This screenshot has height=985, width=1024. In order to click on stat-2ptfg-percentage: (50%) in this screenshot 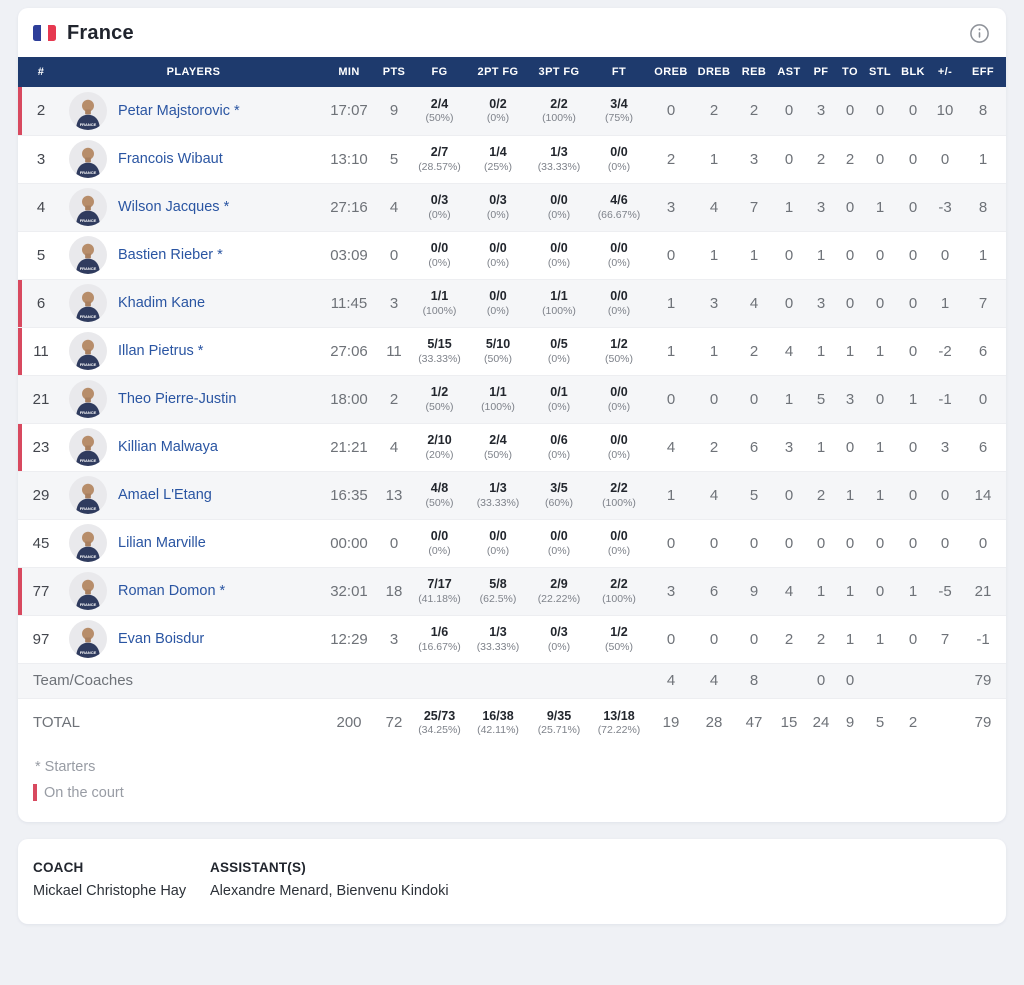, I will do `click(497, 358)`.